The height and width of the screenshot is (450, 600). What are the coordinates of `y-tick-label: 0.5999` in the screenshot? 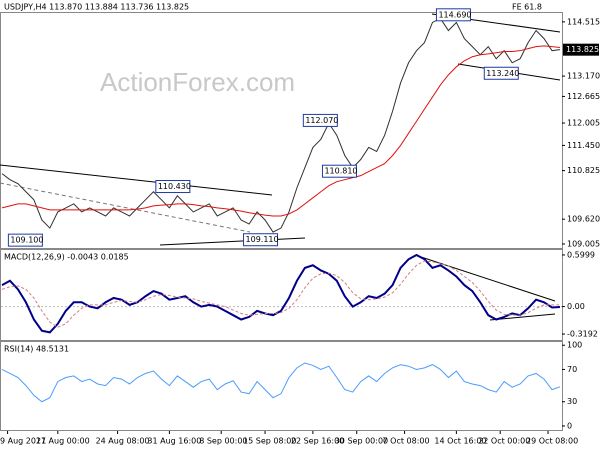 It's located at (581, 254).